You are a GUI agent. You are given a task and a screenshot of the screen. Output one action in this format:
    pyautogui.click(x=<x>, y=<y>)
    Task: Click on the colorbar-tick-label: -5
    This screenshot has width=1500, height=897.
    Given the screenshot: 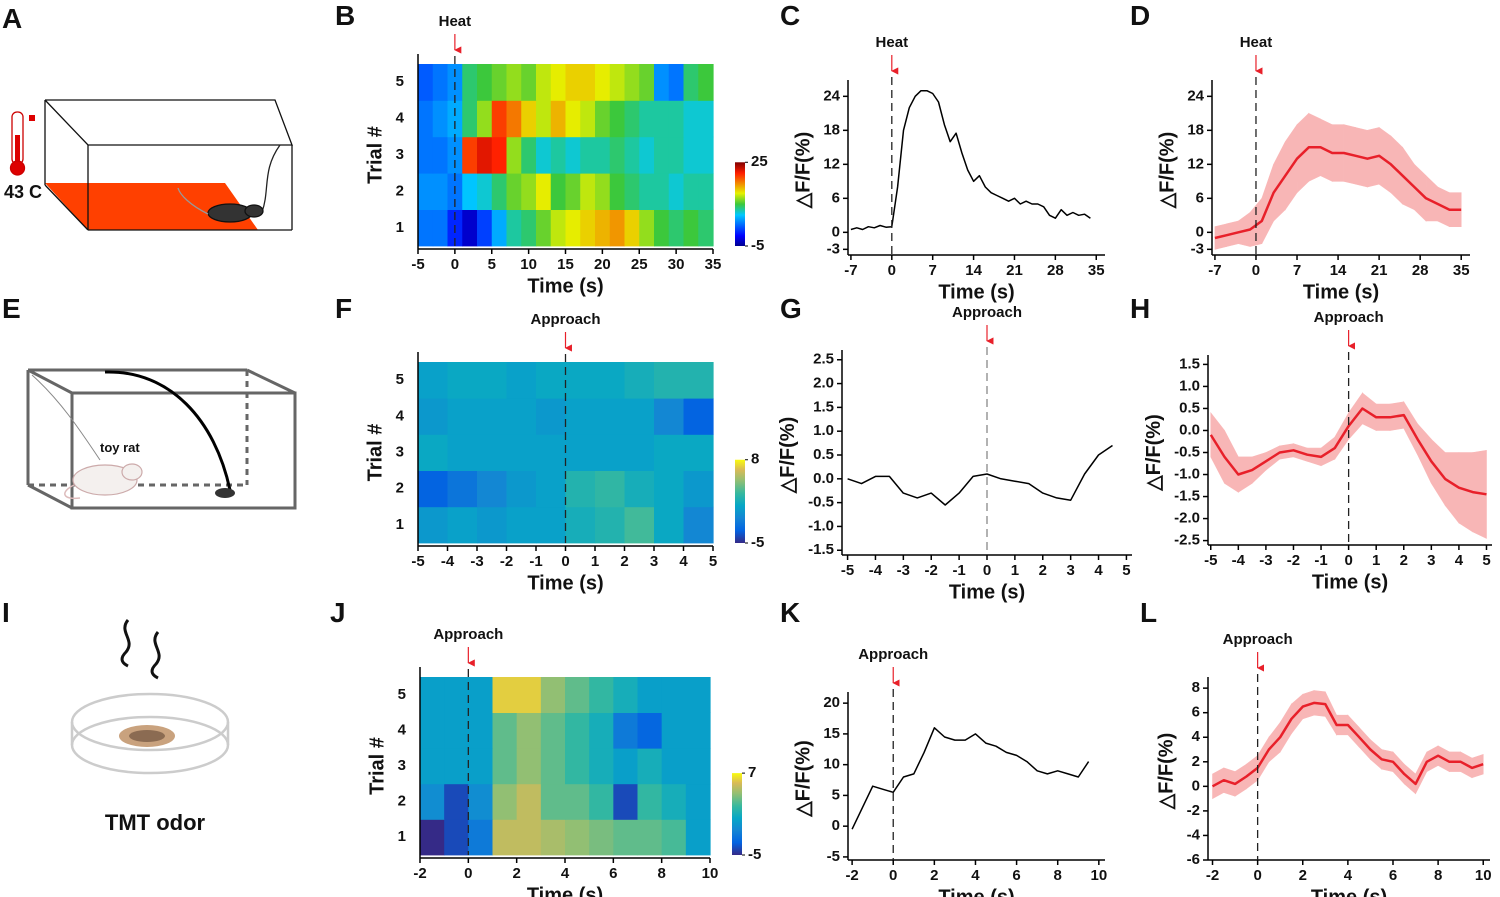 What is the action you would take?
    pyautogui.click(x=754, y=854)
    